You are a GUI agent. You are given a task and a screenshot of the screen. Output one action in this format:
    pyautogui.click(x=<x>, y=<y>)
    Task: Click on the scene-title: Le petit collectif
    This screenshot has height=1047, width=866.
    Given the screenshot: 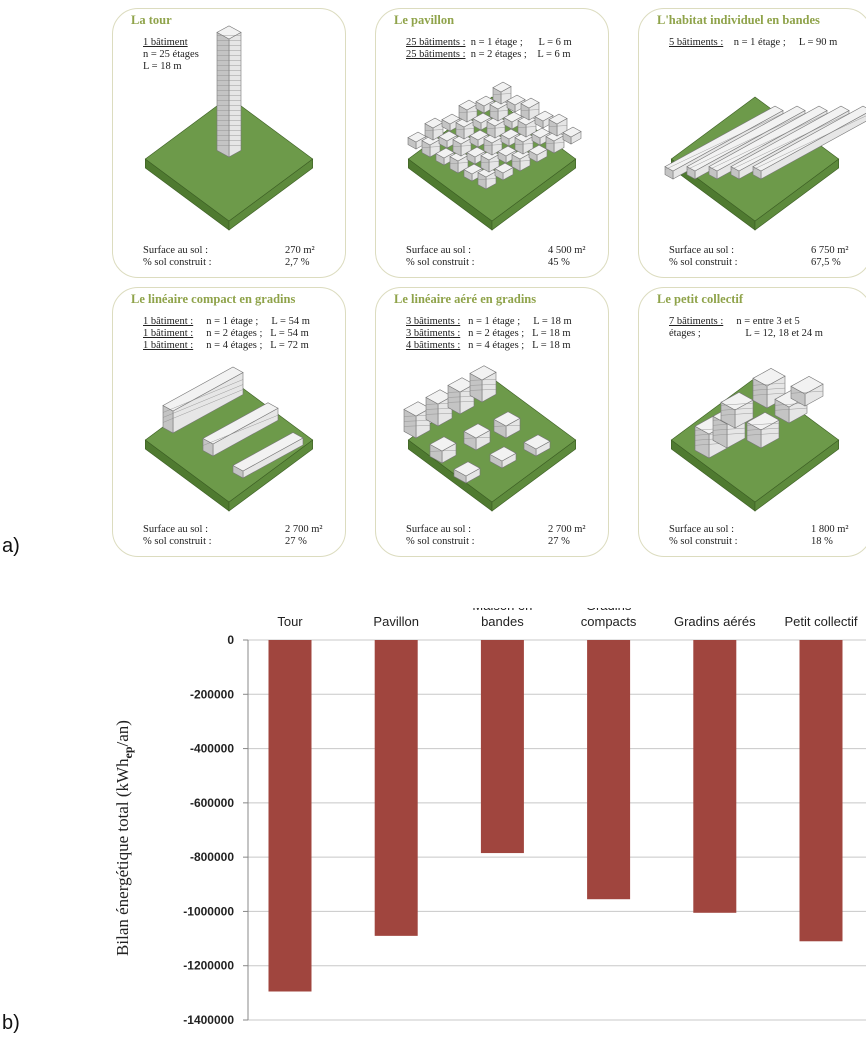 What is the action you would take?
    pyautogui.click(x=700, y=299)
    